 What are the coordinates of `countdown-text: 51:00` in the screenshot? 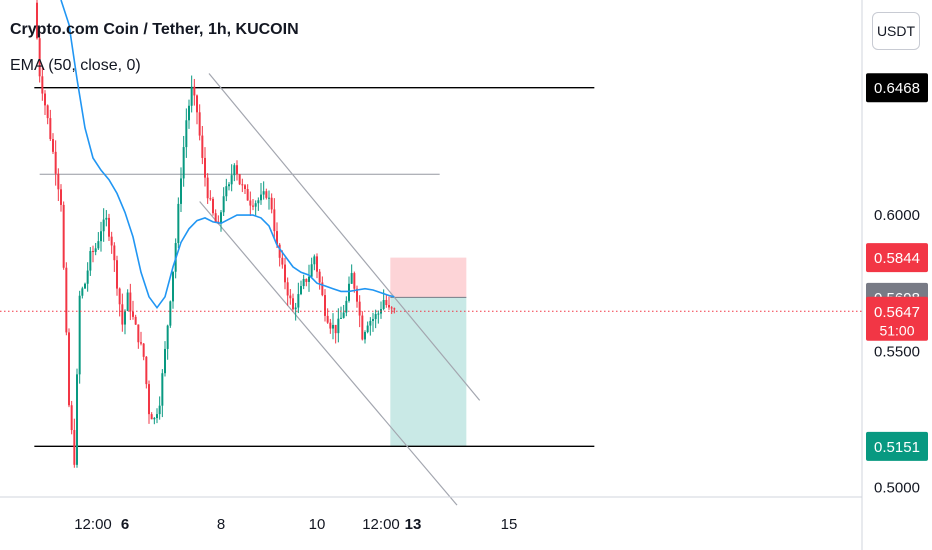 It's located at (896, 330).